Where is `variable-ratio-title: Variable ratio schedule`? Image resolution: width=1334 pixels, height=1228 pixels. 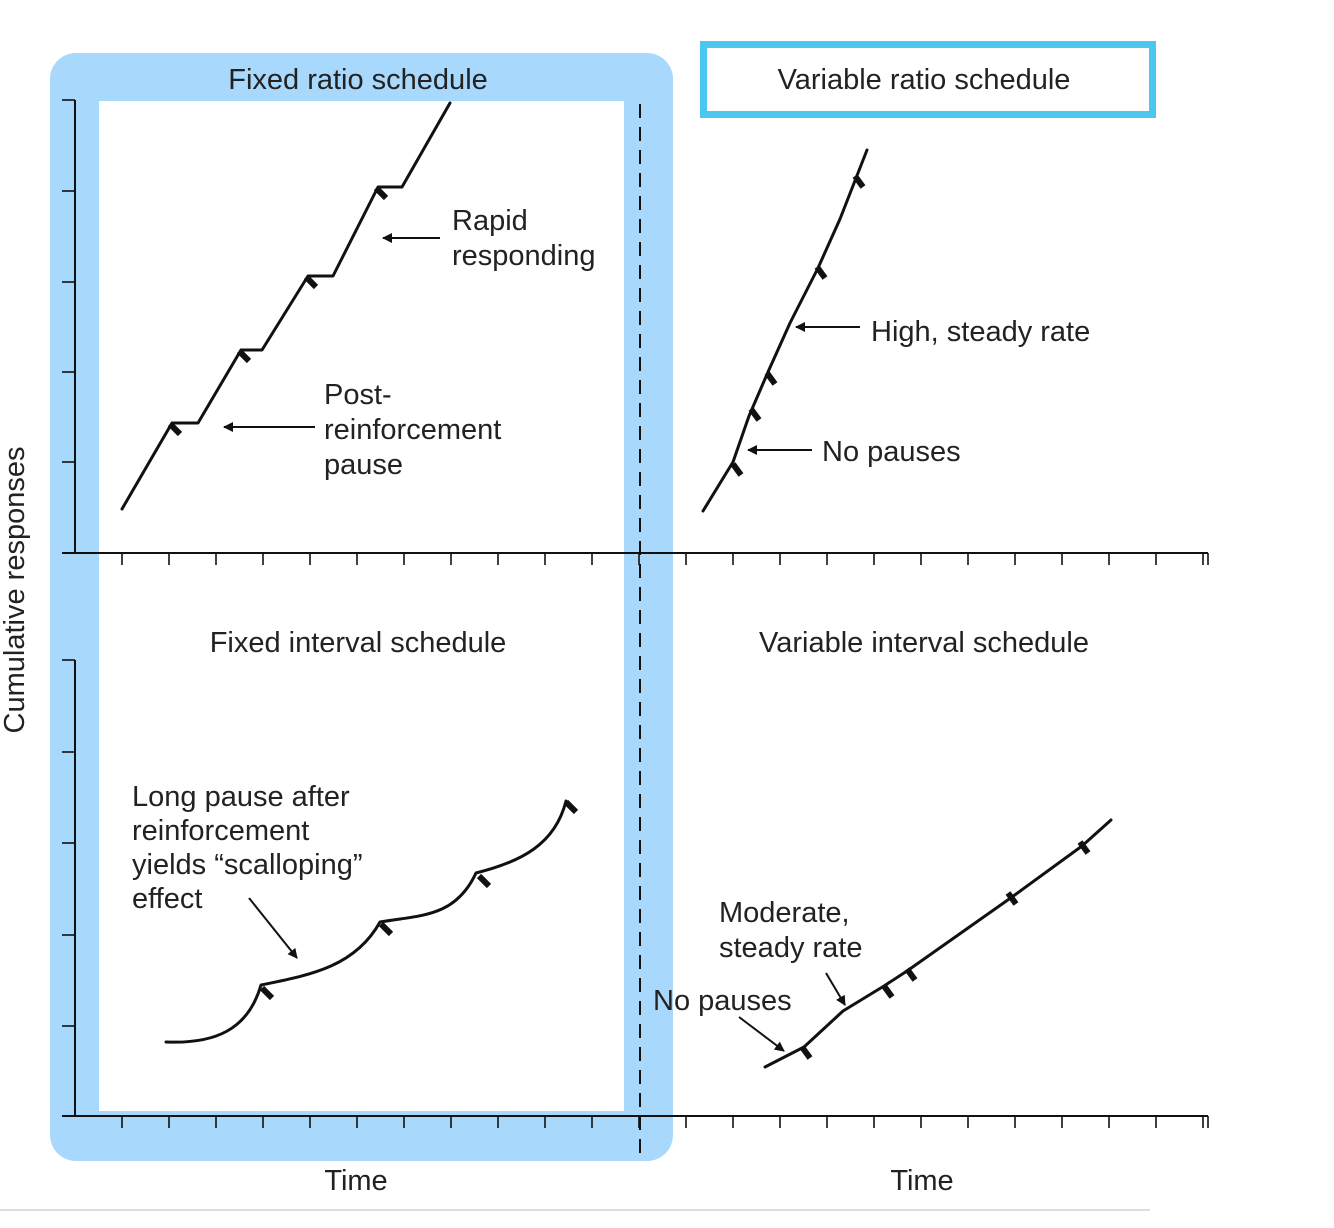 variable-ratio-title: Variable ratio schedule is located at coordinates (924, 80).